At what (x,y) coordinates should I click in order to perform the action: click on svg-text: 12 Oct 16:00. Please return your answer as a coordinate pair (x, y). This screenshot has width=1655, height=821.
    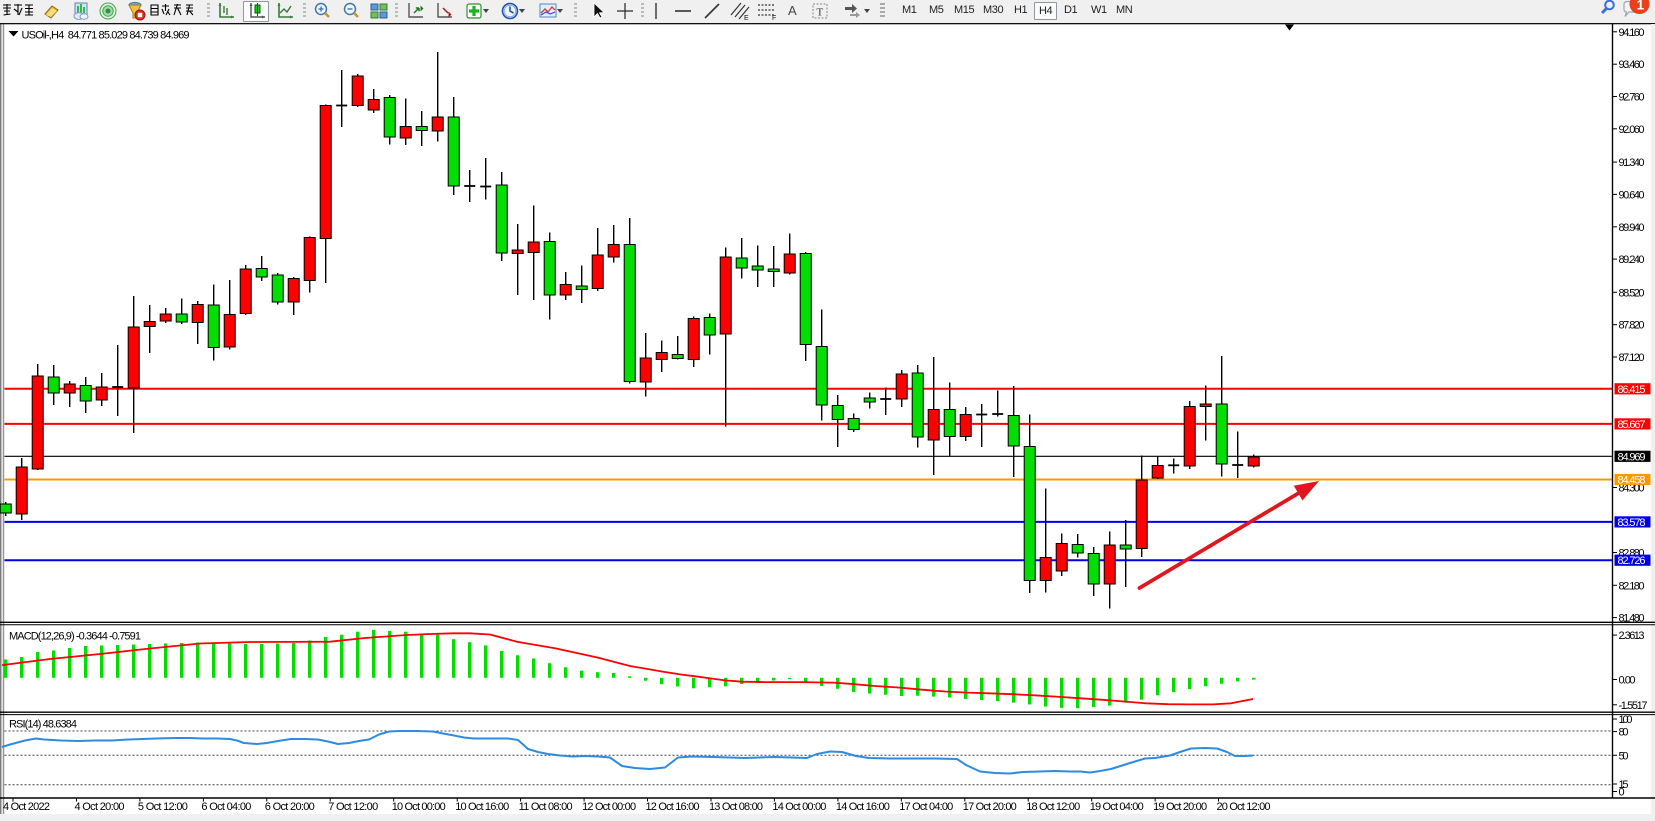
    Looking at the image, I should click on (673, 807).